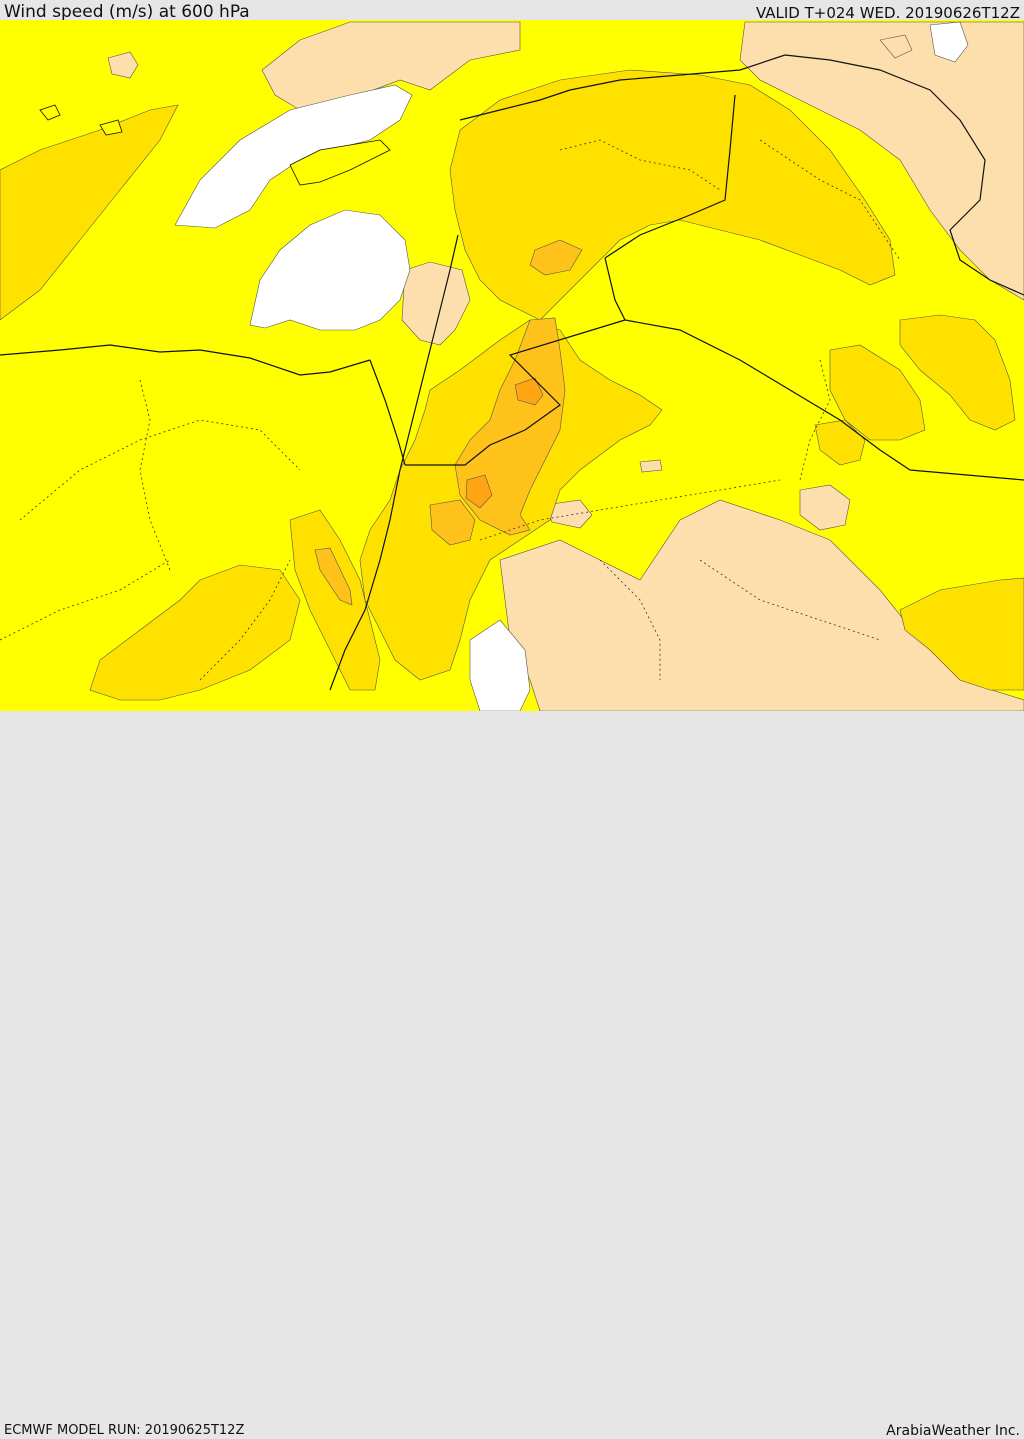 The image size is (1024, 1439). I want to click on border-jordan-iraq, so click(615, 289).